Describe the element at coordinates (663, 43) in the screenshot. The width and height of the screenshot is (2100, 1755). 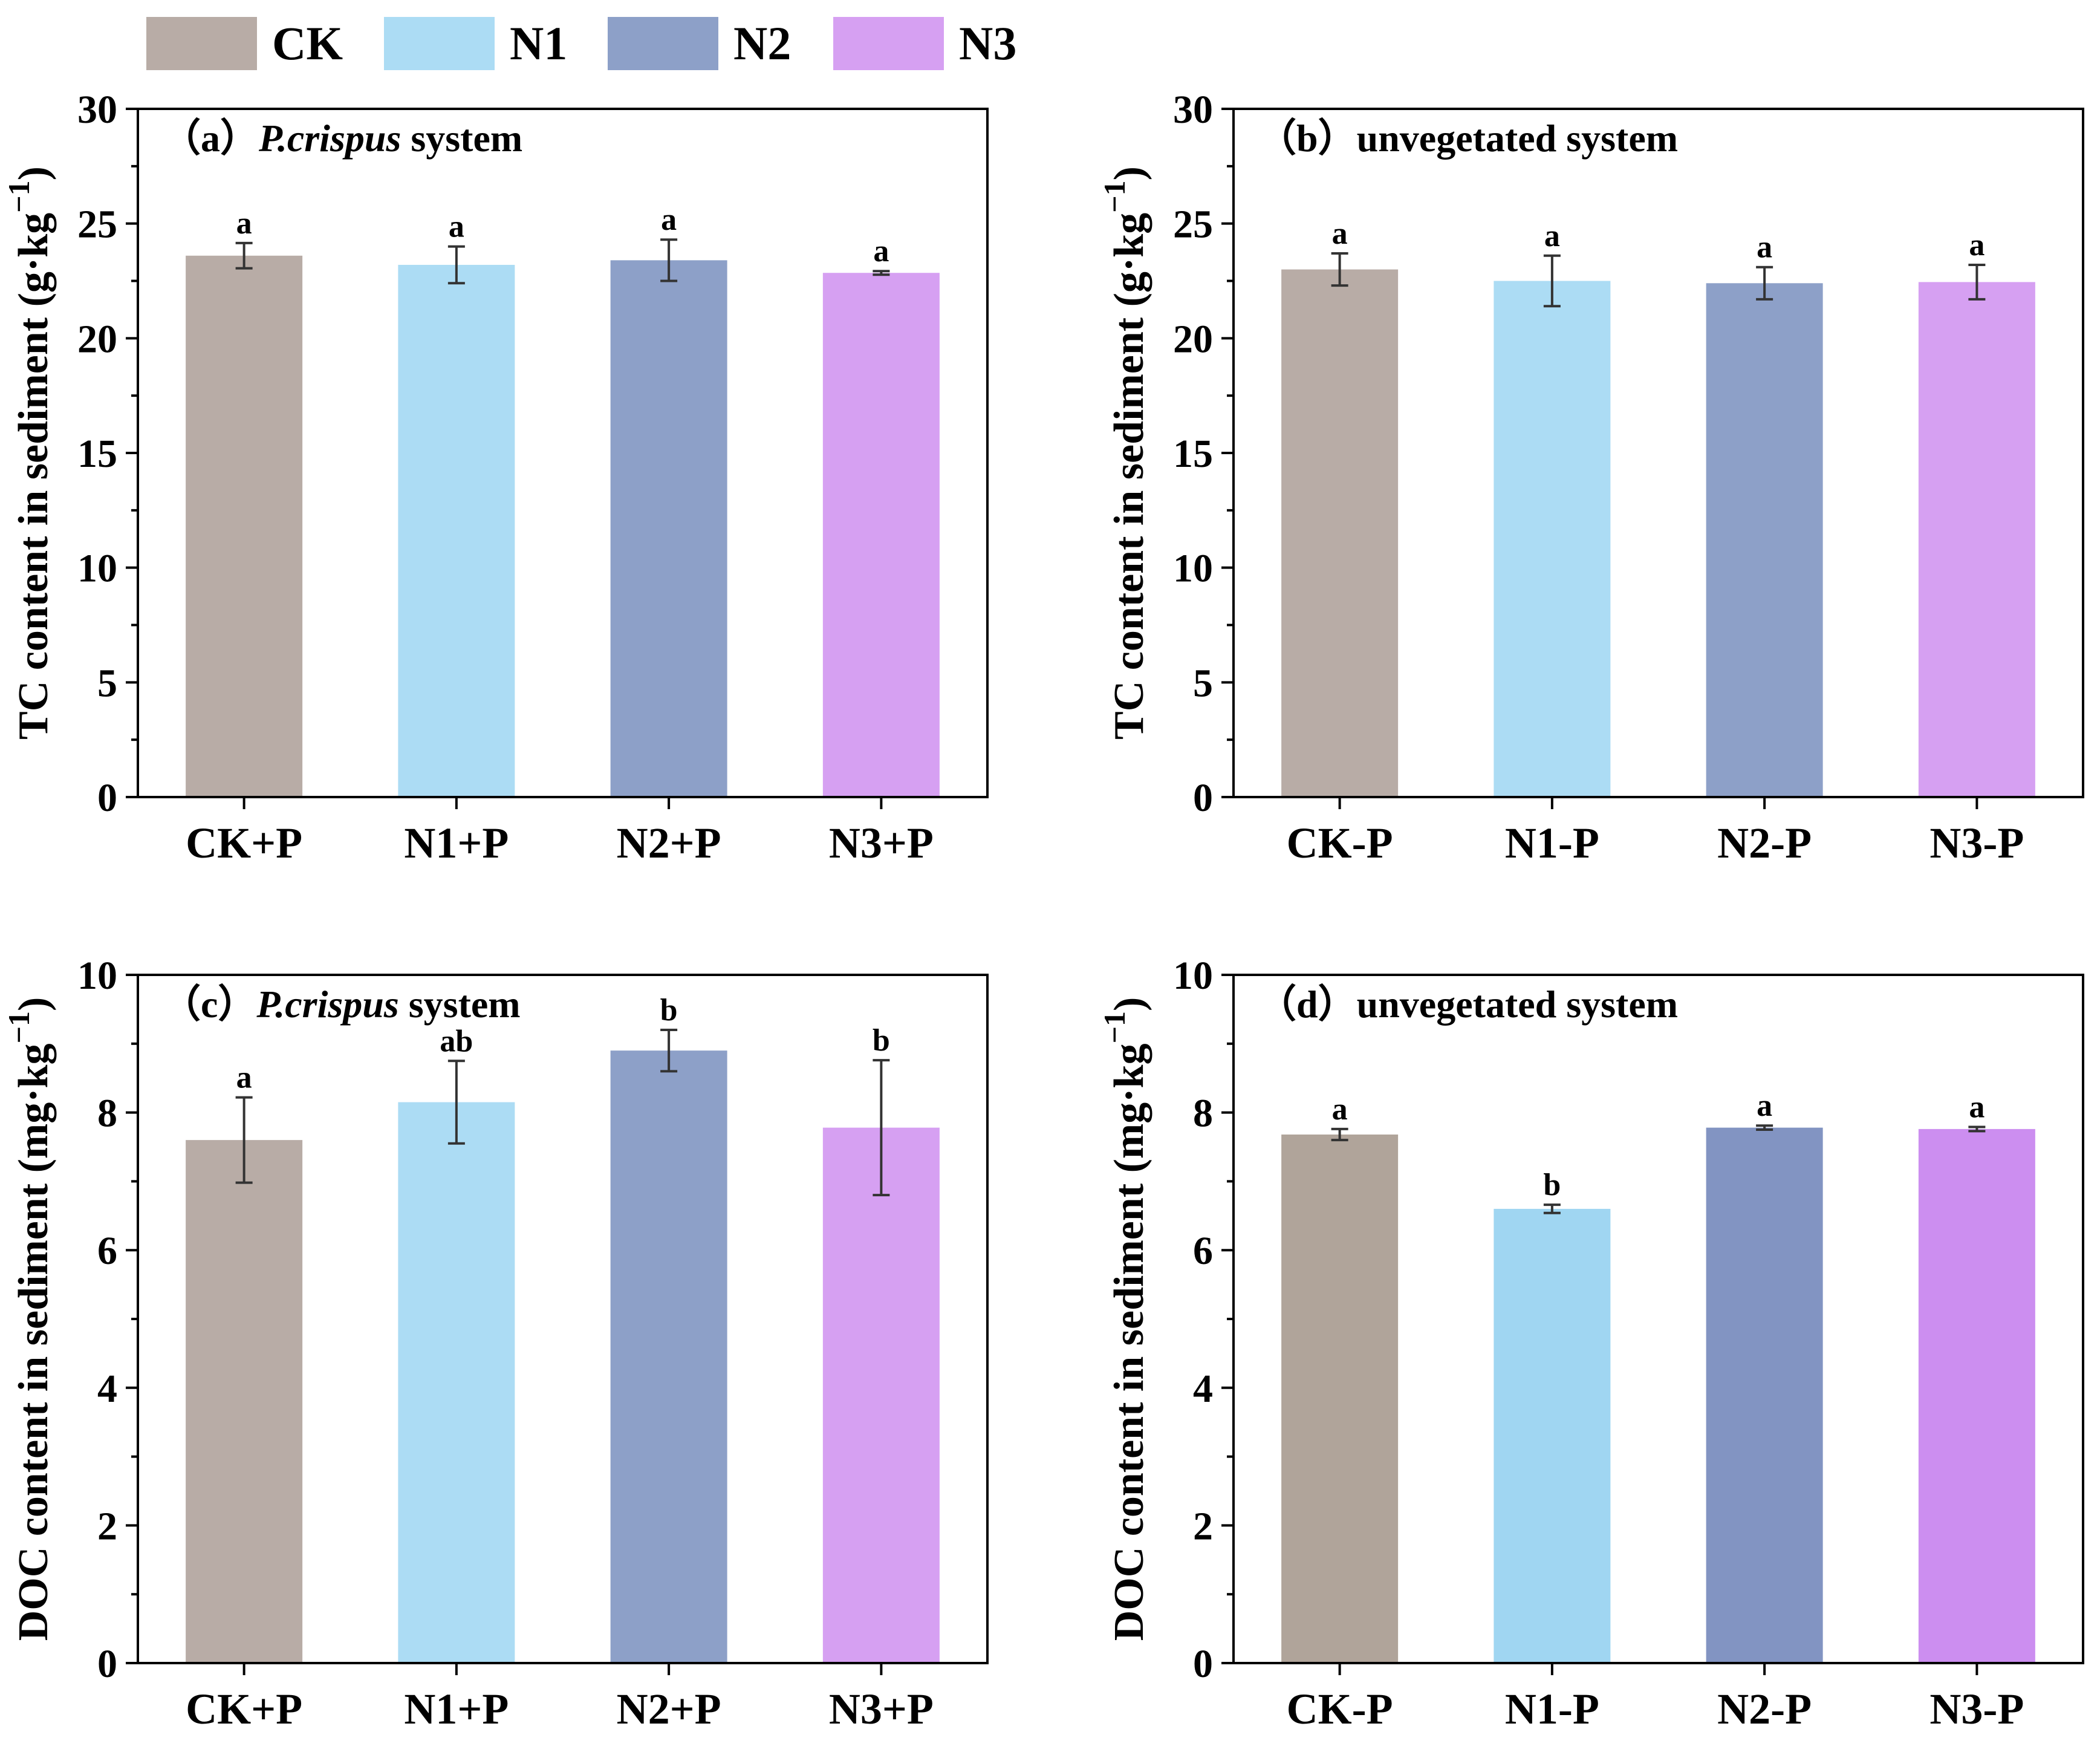
I see `legend-swatch-n2` at that location.